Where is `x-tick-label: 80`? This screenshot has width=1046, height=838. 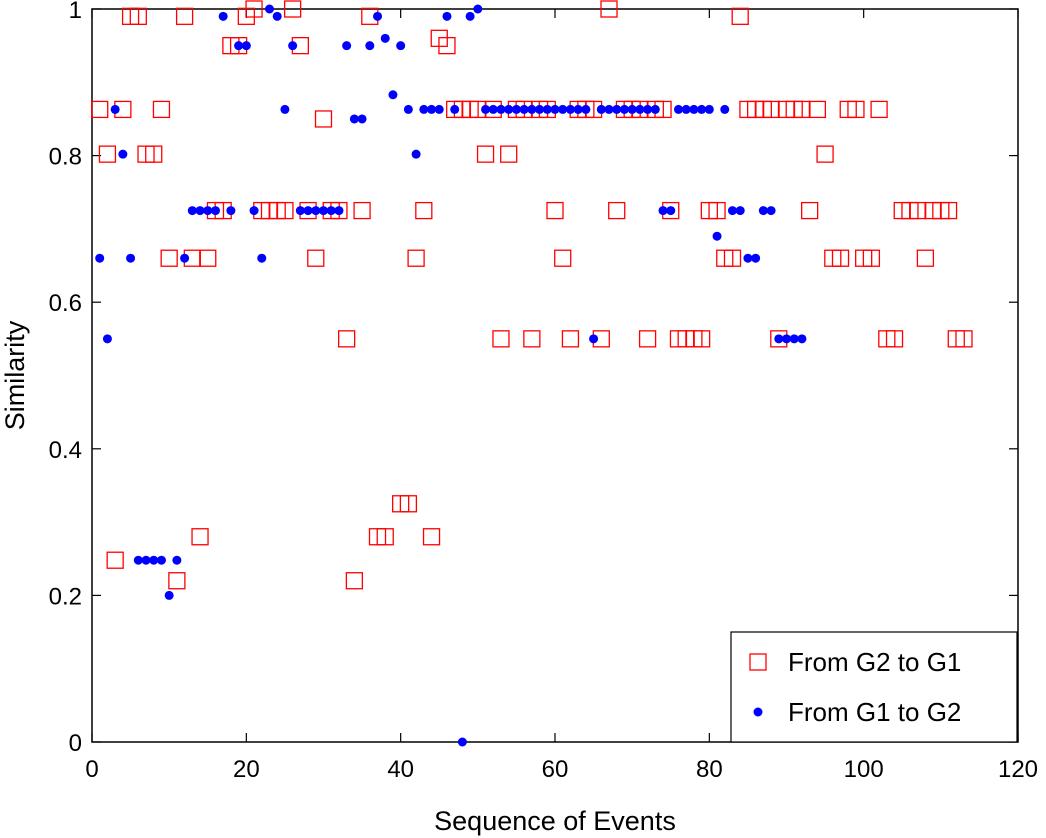 x-tick-label: 80 is located at coordinates (709, 769).